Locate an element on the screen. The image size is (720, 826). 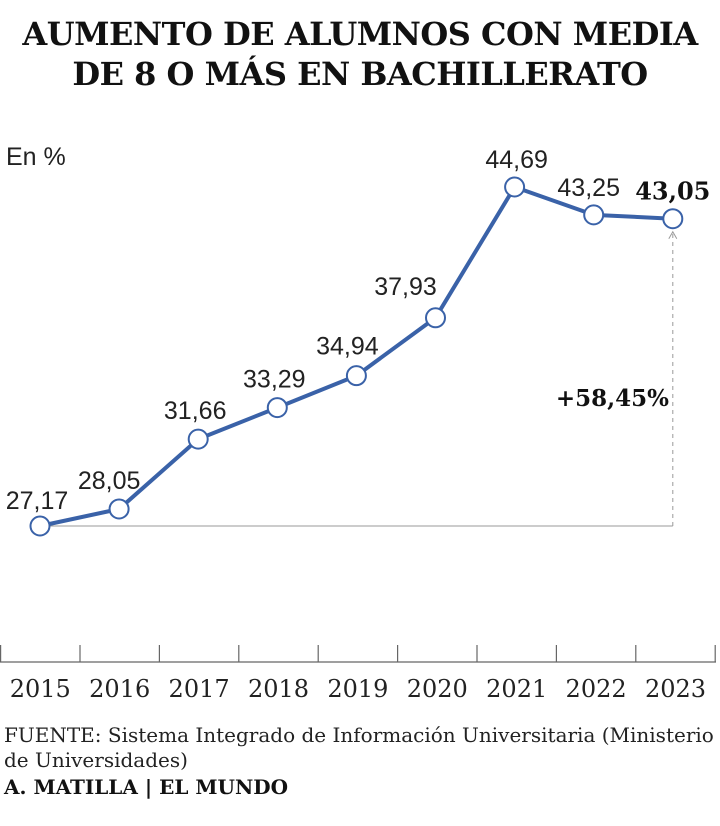
data-point-2016 is located at coordinates (119, 509).